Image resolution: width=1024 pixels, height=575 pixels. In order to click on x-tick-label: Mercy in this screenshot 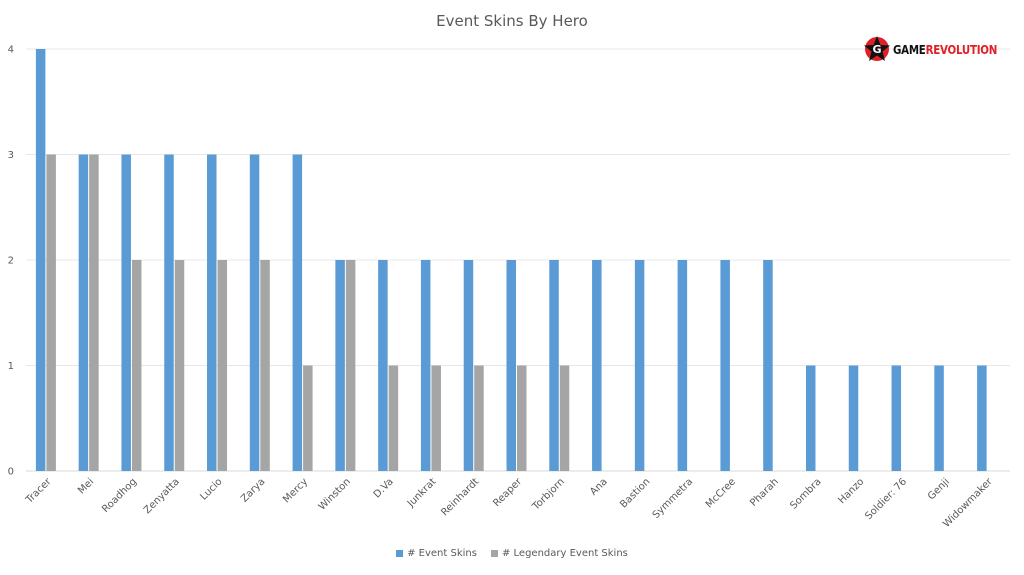, I will do `click(295, 490)`.